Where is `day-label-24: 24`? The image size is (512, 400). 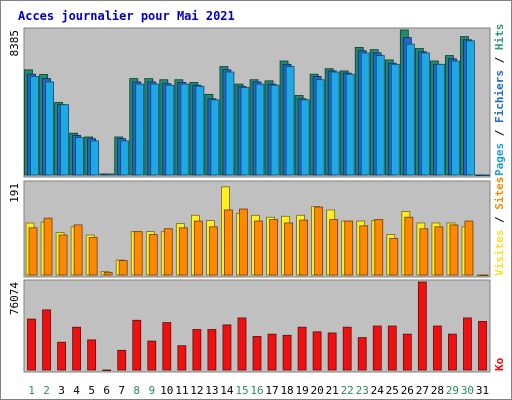
day-label-24: 24 is located at coordinates (378, 390).